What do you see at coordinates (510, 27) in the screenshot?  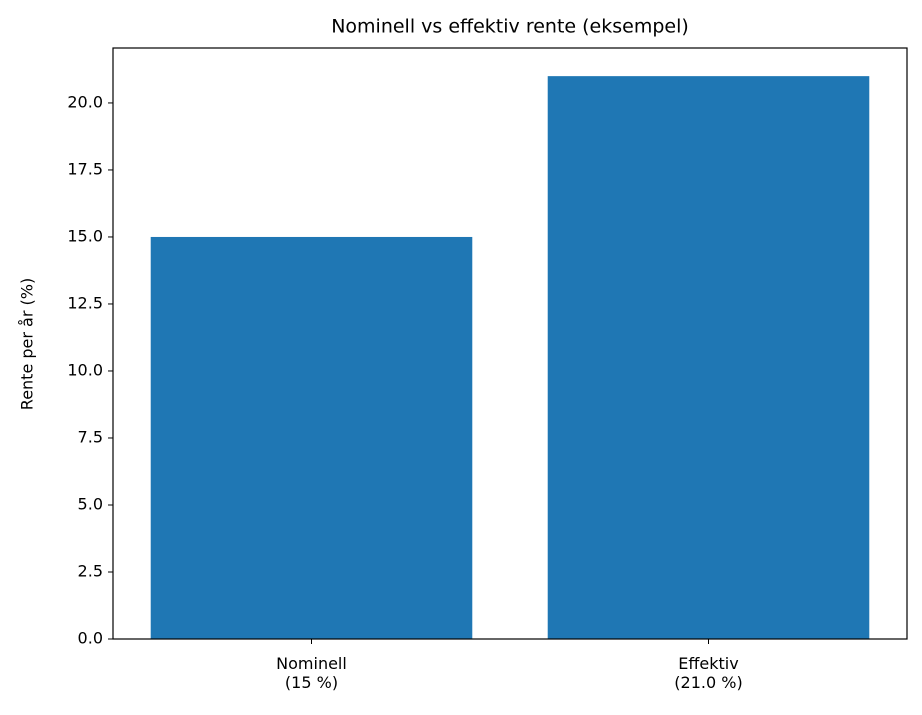 I see `chart-title: Nominell vs effektiv rente (eksempel)` at bounding box center [510, 27].